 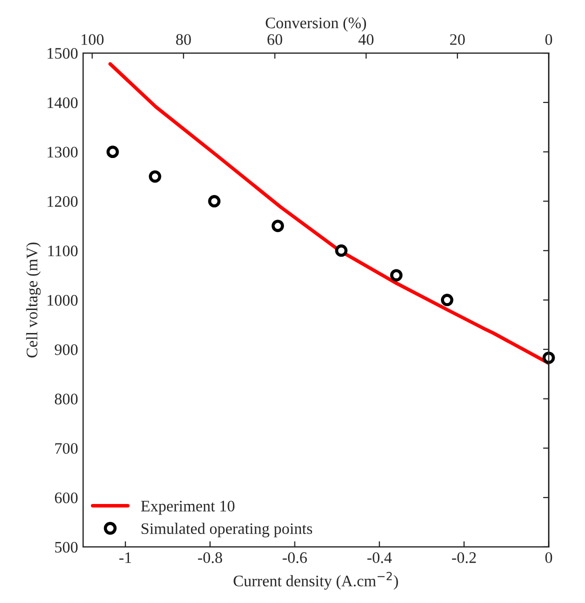 I want to click on y-tick-label: 1200, so click(x=63, y=201).